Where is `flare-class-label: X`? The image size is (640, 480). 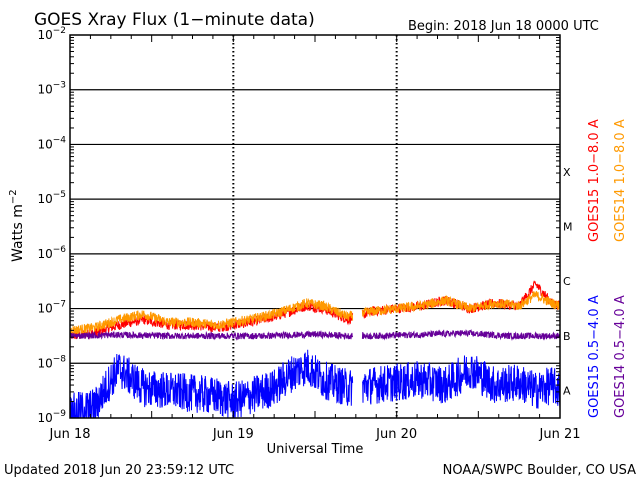 flare-class-label: X is located at coordinates (567, 172).